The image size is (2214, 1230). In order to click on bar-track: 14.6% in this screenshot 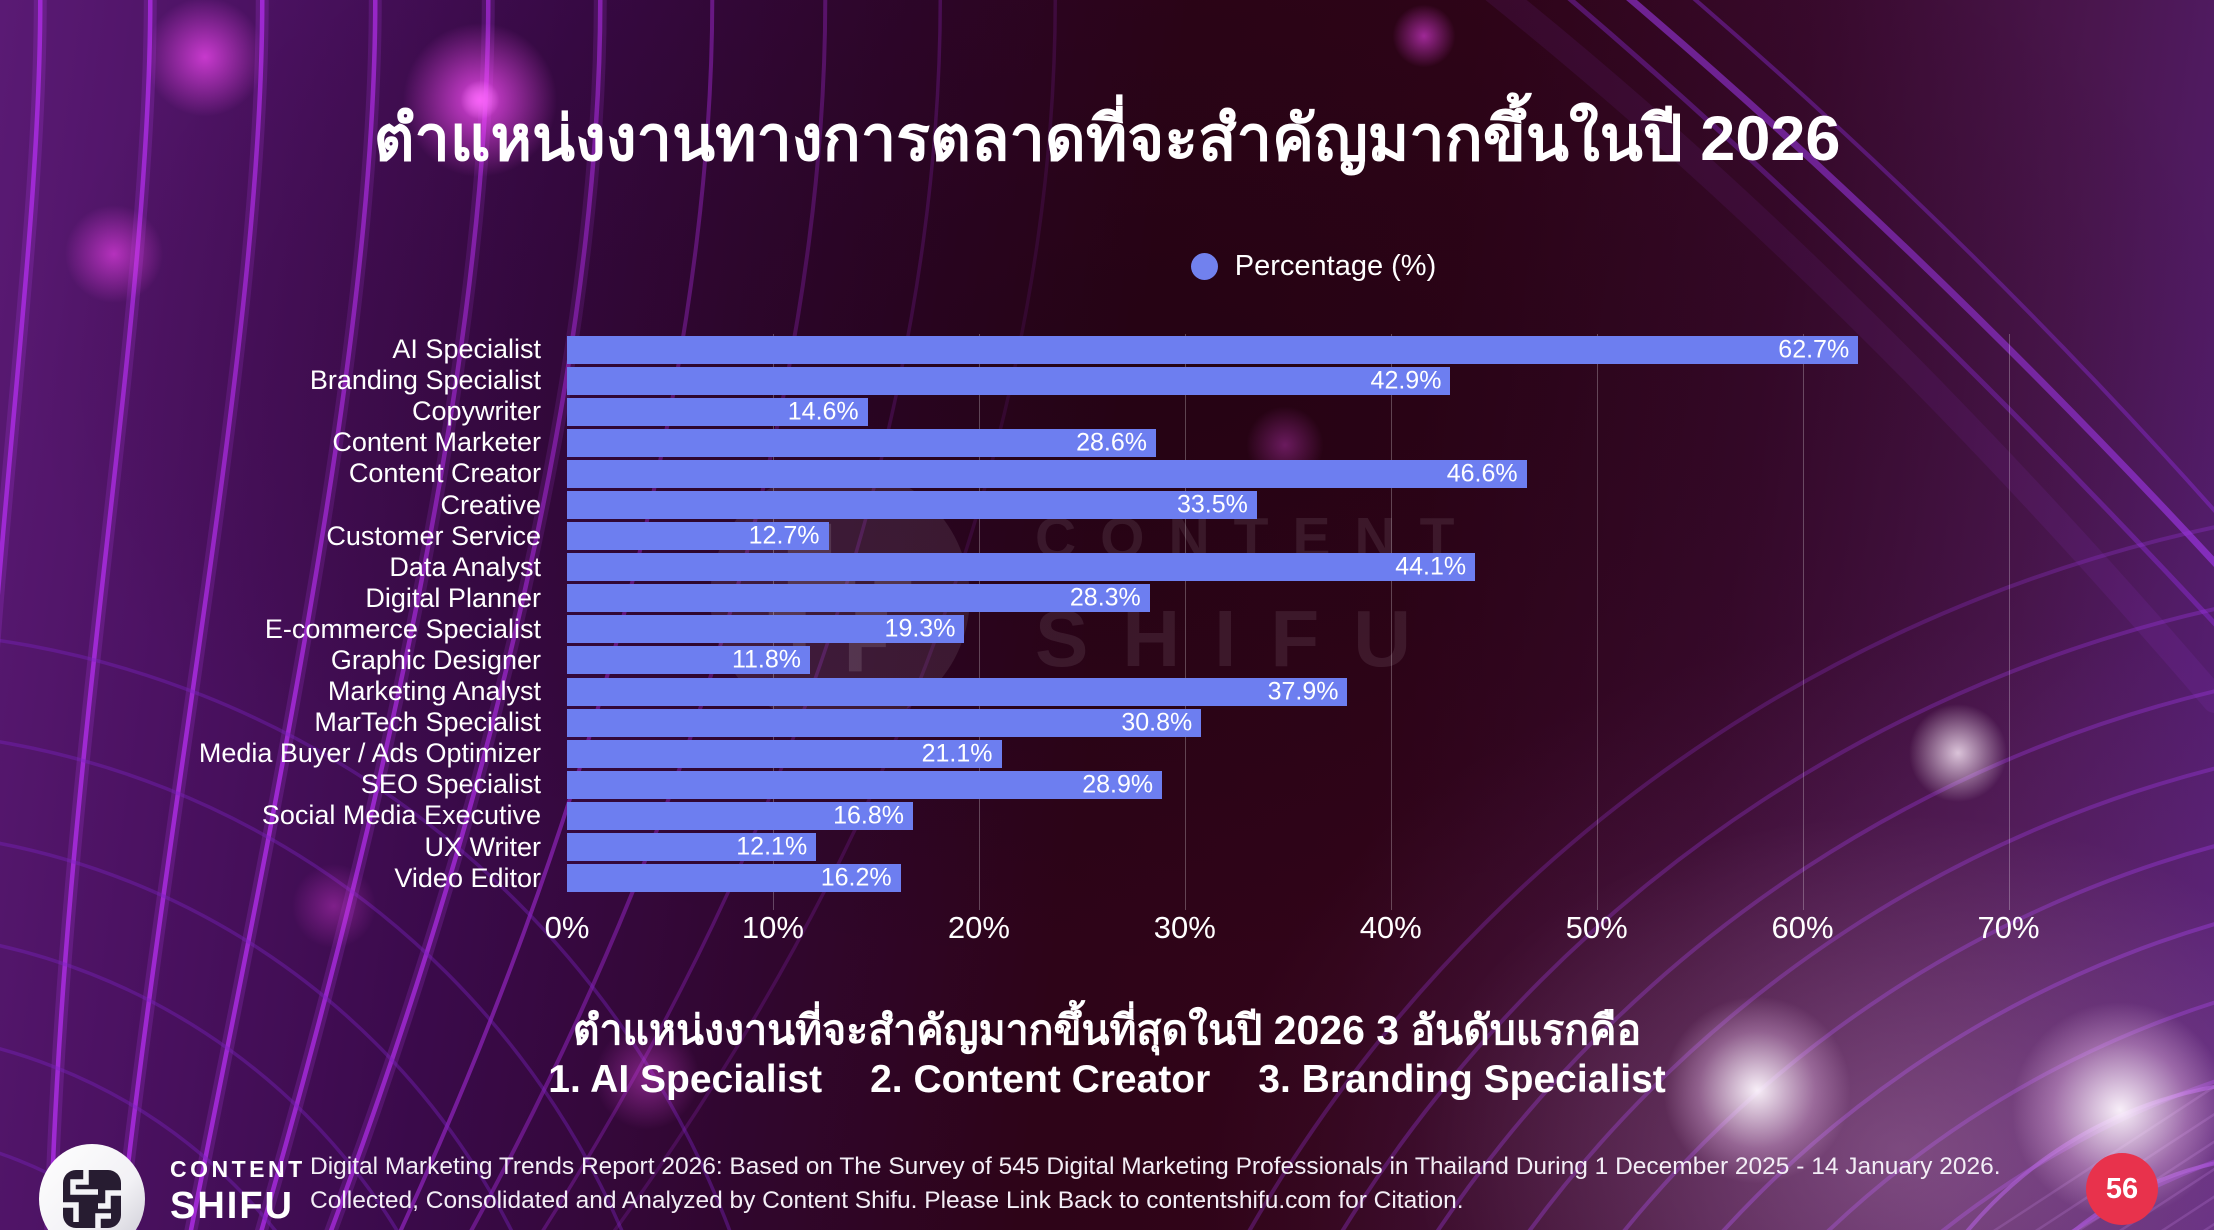, I will do `click(1313, 411)`.